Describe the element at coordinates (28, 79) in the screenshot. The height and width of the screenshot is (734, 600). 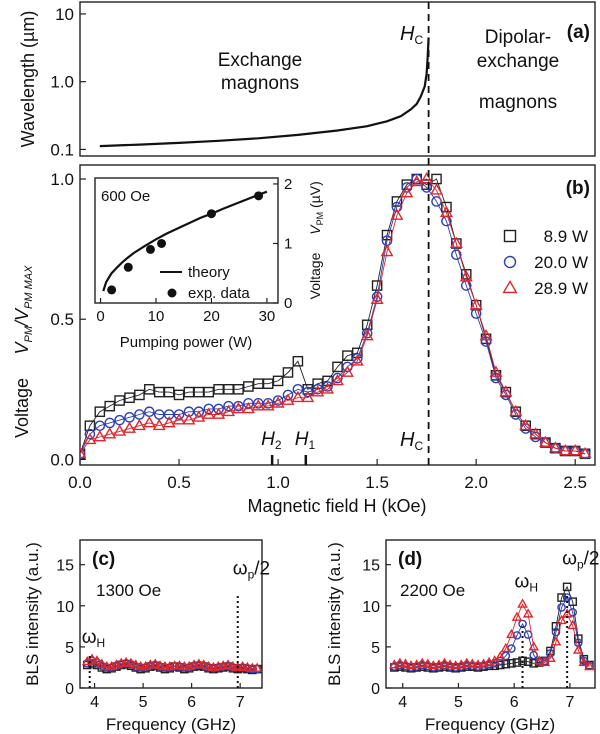
I see `panel-a-ylabel: Wavelength (µm)` at that location.